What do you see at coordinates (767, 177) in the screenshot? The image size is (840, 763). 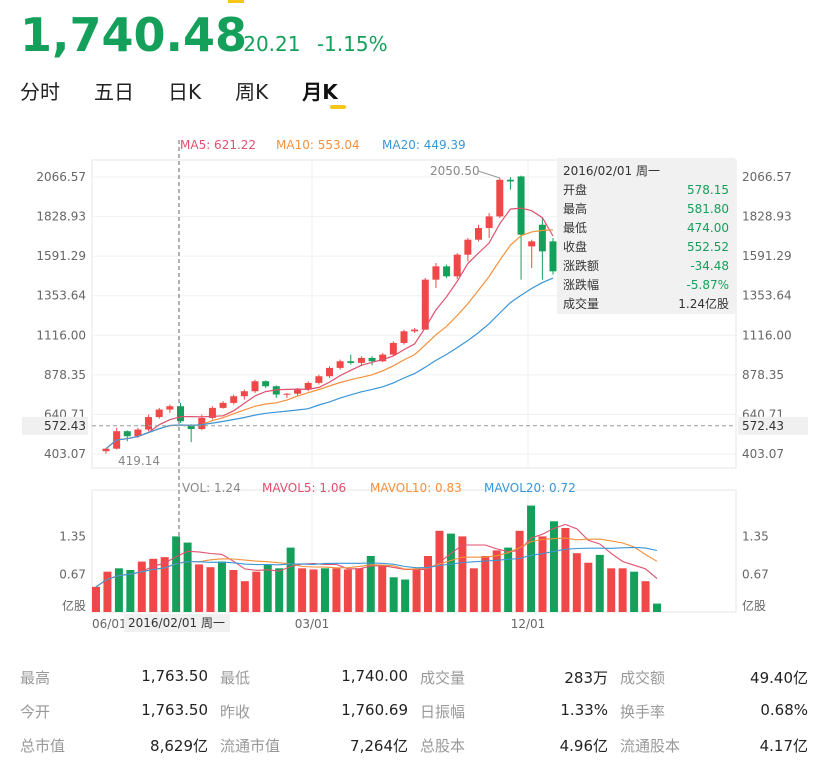 I see `price-tick-right: 2066.57` at bounding box center [767, 177].